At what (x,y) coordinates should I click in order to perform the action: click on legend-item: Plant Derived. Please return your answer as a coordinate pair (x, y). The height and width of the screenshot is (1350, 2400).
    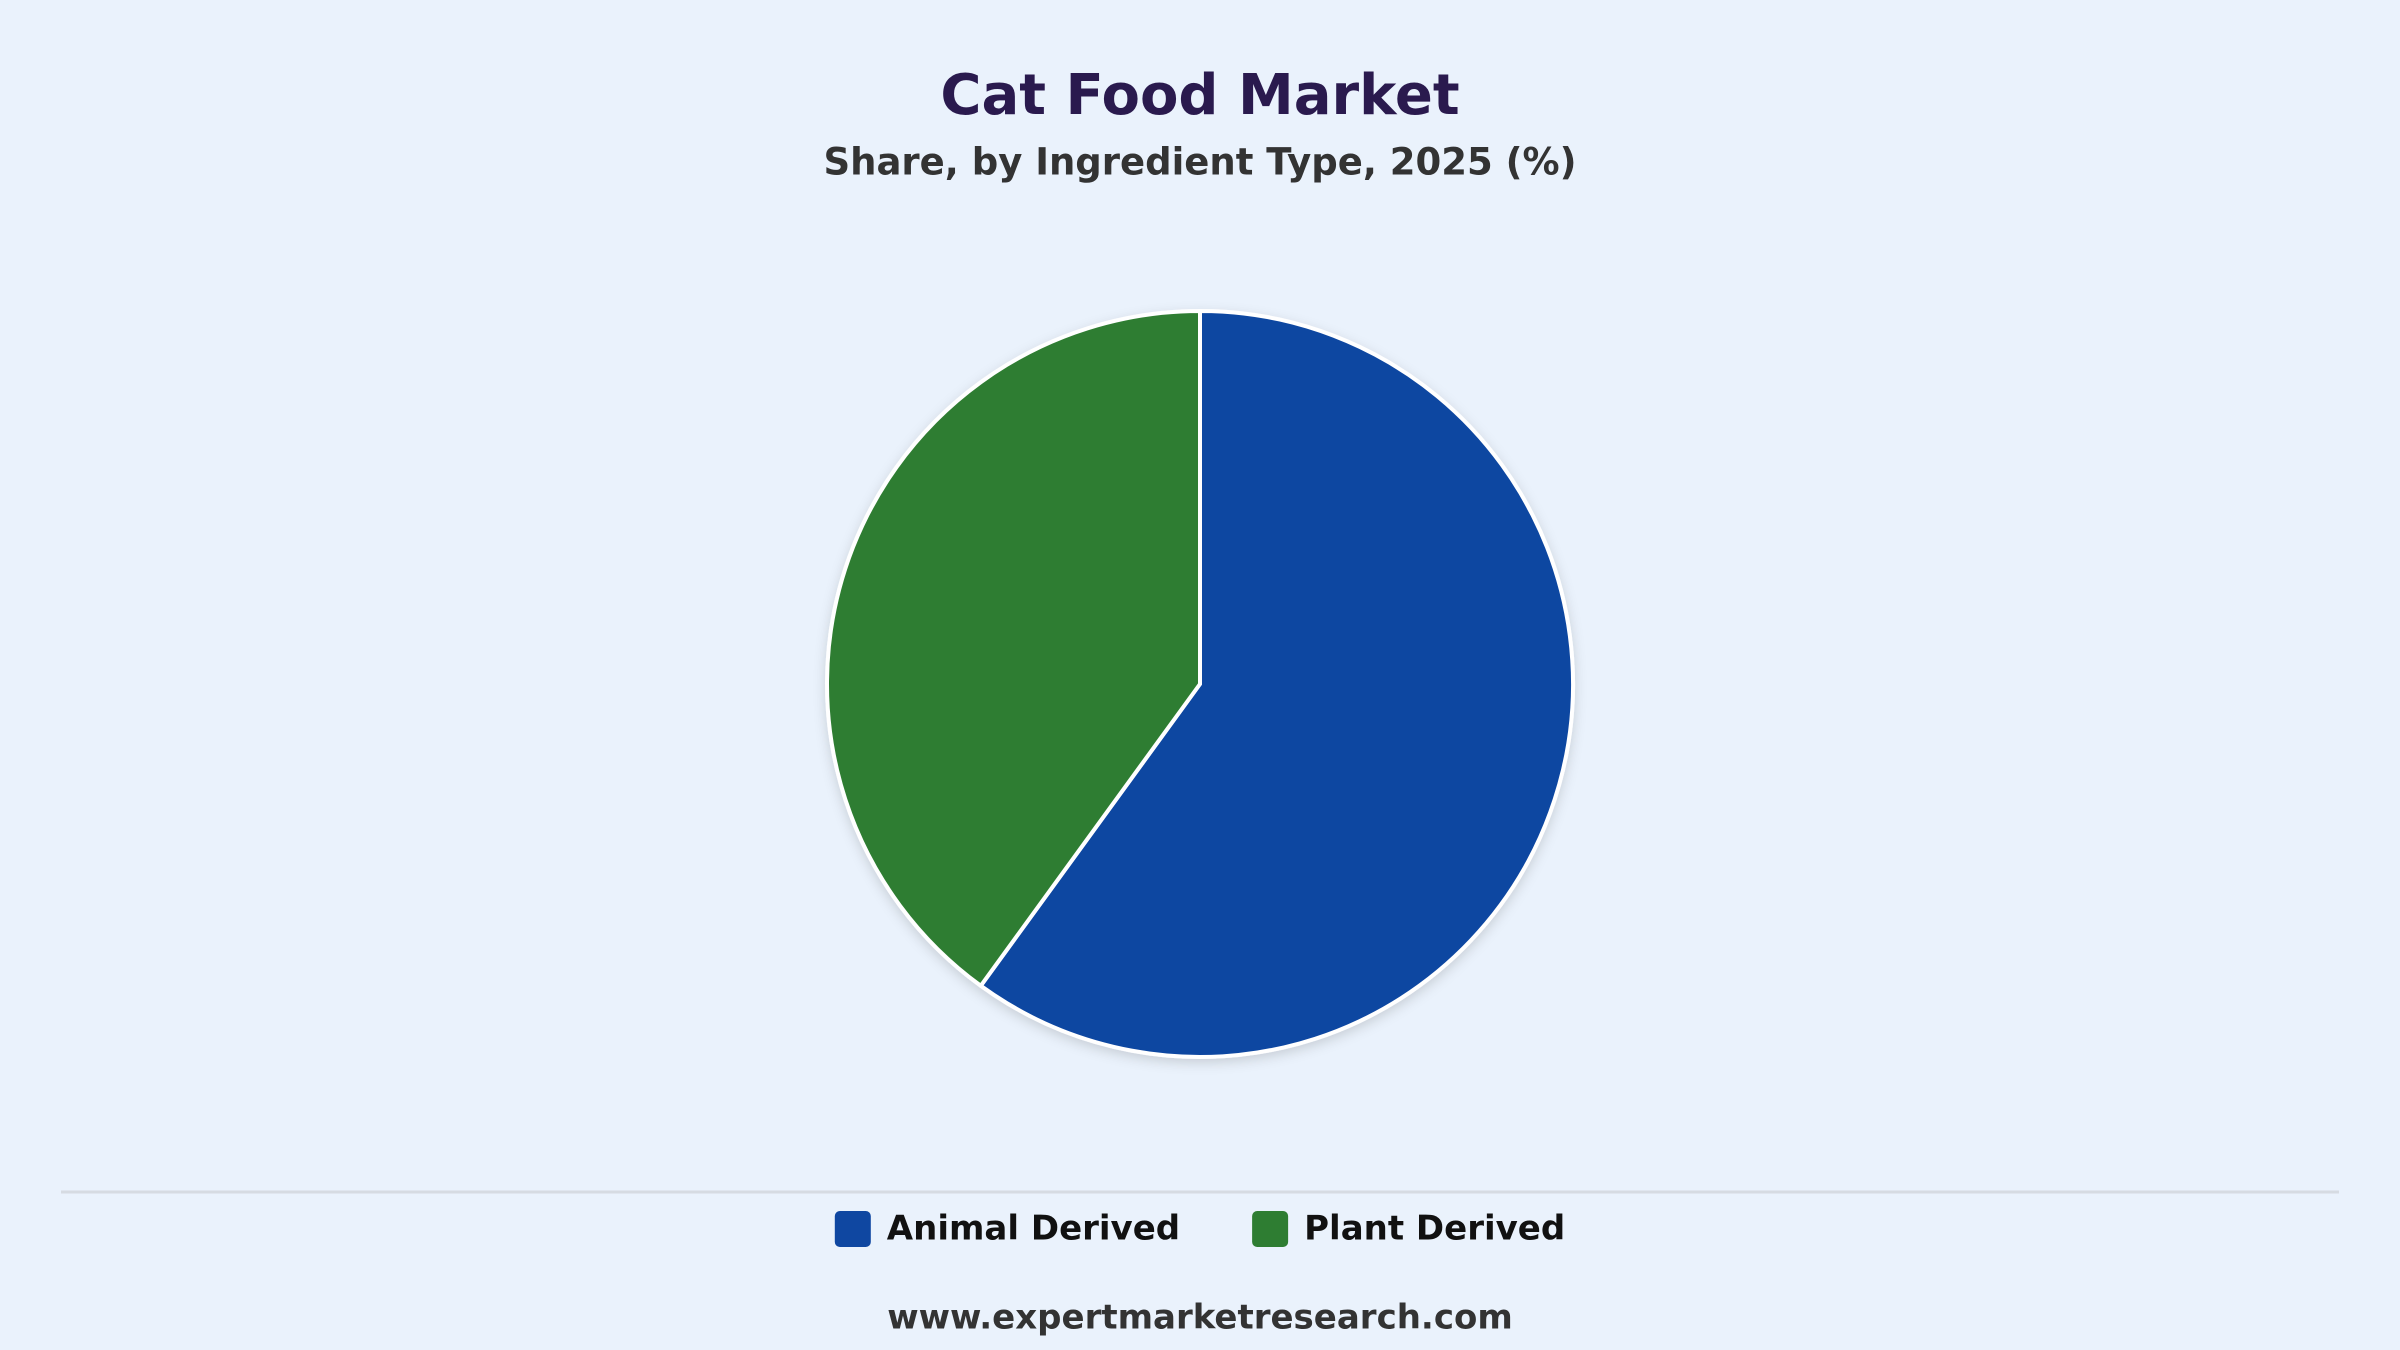
    Looking at the image, I should click on (1408, 1229).